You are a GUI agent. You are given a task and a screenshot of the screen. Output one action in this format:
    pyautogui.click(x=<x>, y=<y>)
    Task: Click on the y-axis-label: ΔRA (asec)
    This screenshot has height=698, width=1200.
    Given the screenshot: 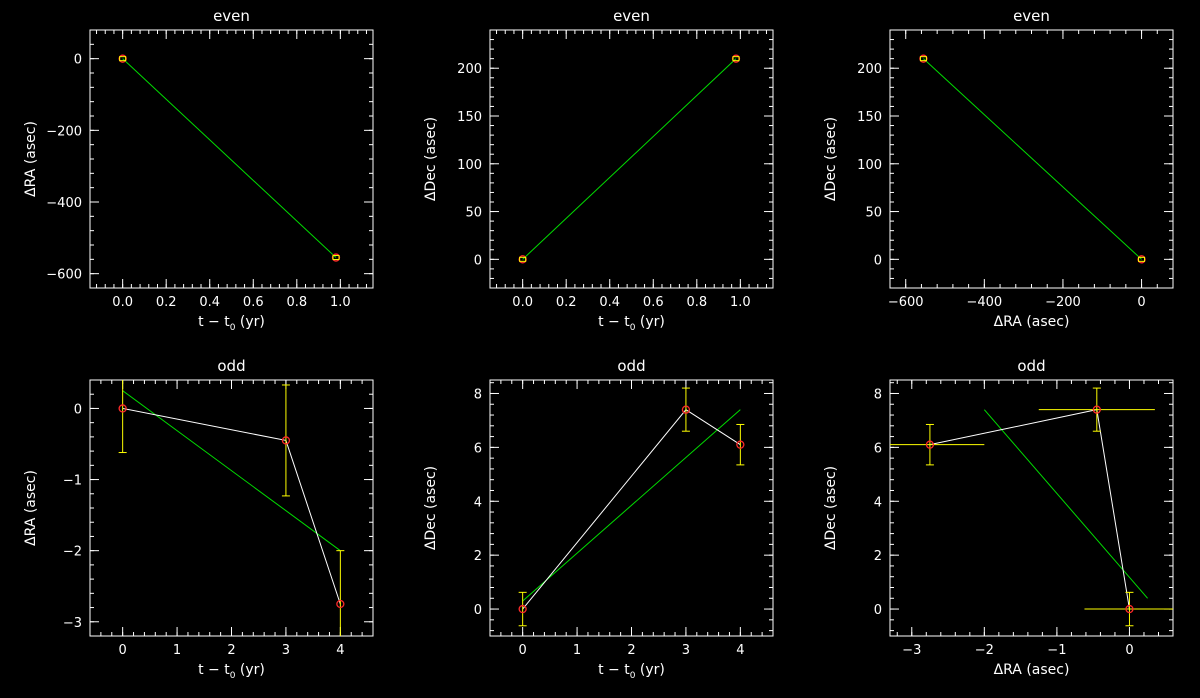 What is the action you would take?
    pyautogui.click(x=31, y=159)
    